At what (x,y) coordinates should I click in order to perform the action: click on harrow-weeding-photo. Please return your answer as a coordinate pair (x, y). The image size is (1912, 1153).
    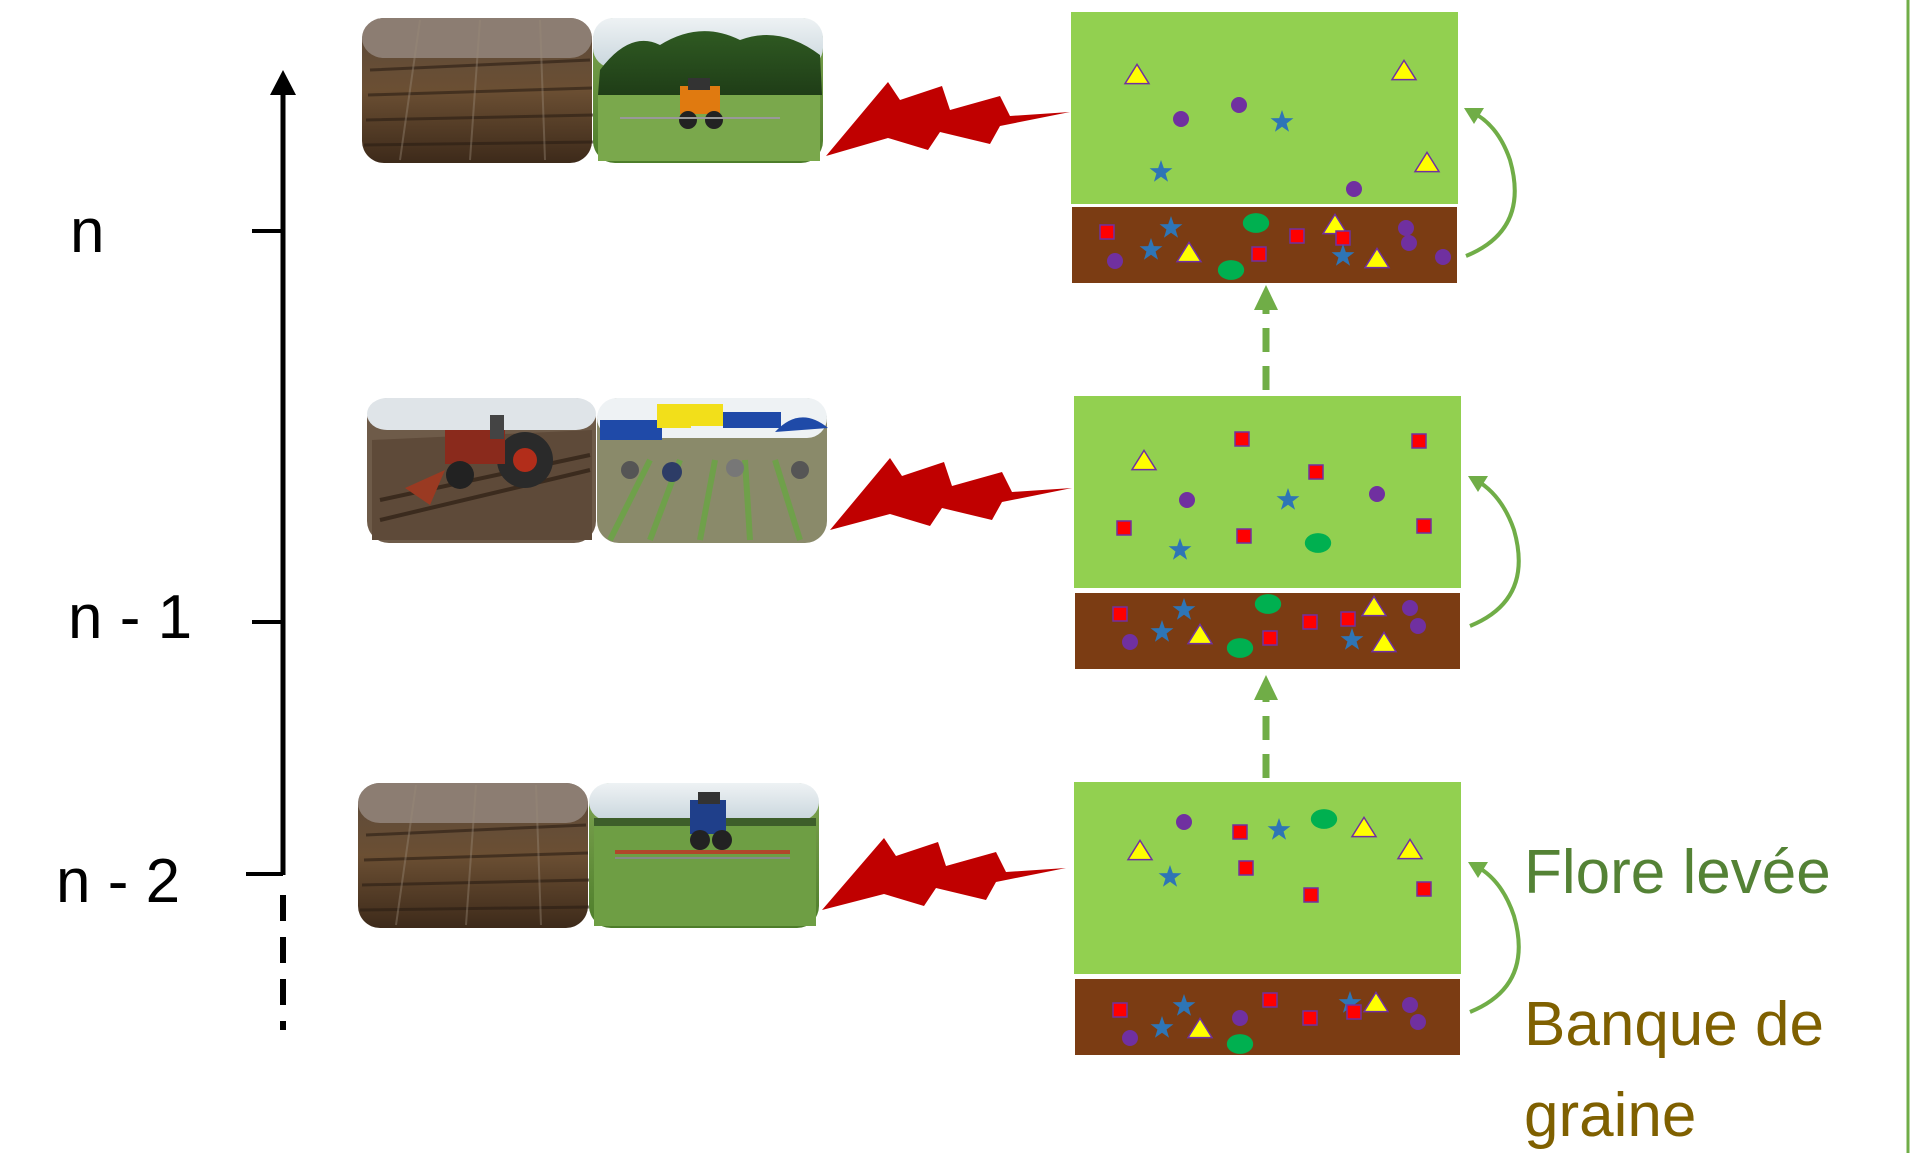
    Looking at the image, I should click on (704, 855).